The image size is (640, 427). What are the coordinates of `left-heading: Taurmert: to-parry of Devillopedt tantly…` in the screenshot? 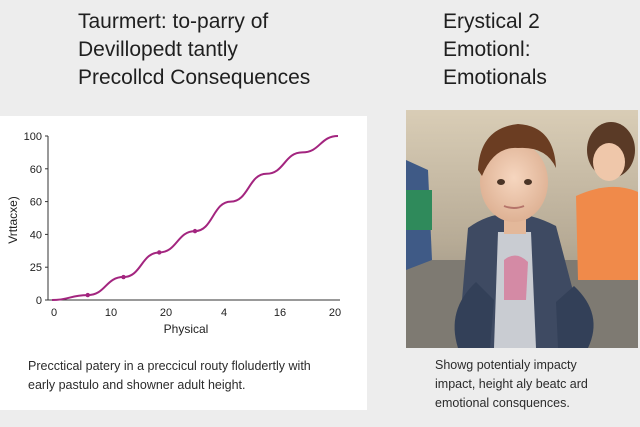 It's located at (194, 50).